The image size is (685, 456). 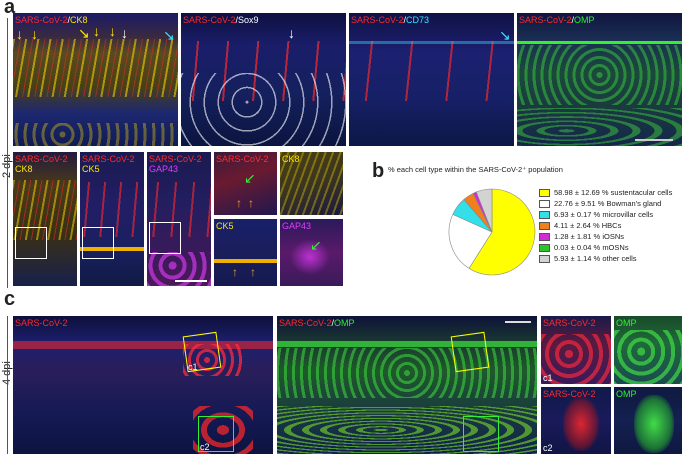 I want to click on micrograph-ck8-small: SARS-CoV-2 CK8, so click(x=45, y=219).